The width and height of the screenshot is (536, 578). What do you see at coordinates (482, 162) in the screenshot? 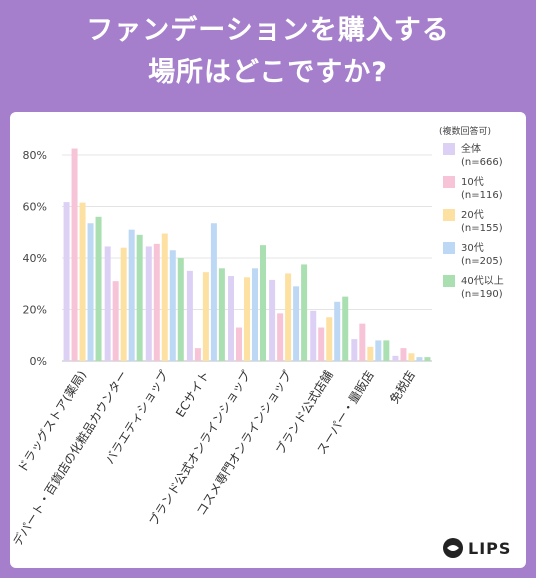
I see `legend-sample-size: (n=666)` at bounding box center [482, 162].